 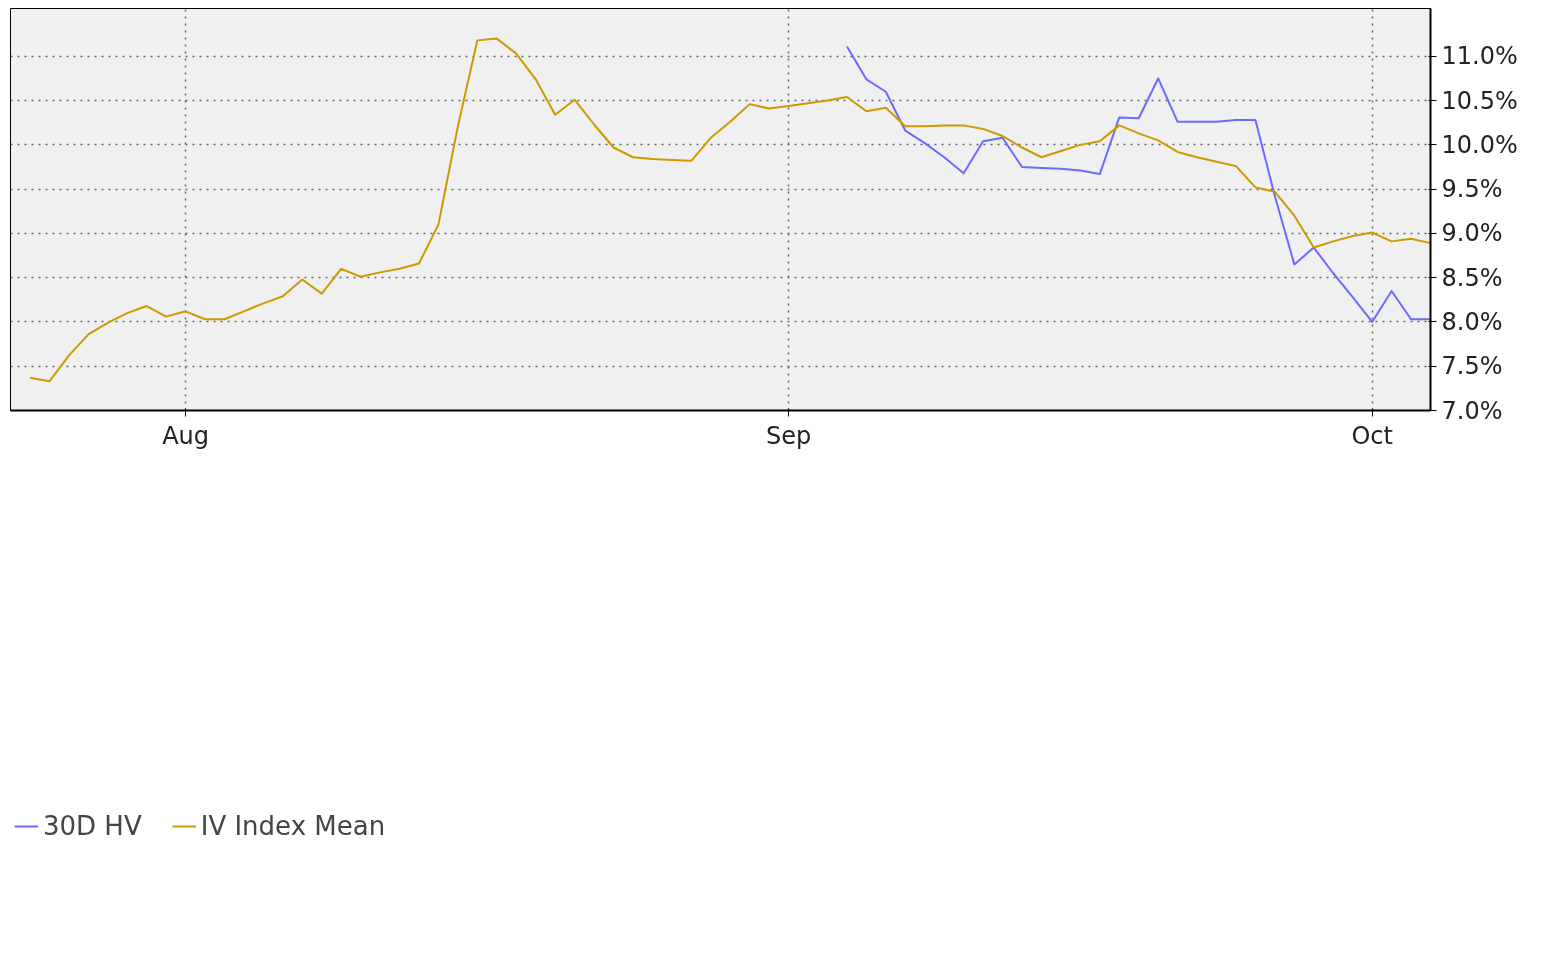 What do you see at coordinates (1472, 410) in the screenshot?
I see `y-tick-label: 7.0%` at bounding box center [1472, 410].